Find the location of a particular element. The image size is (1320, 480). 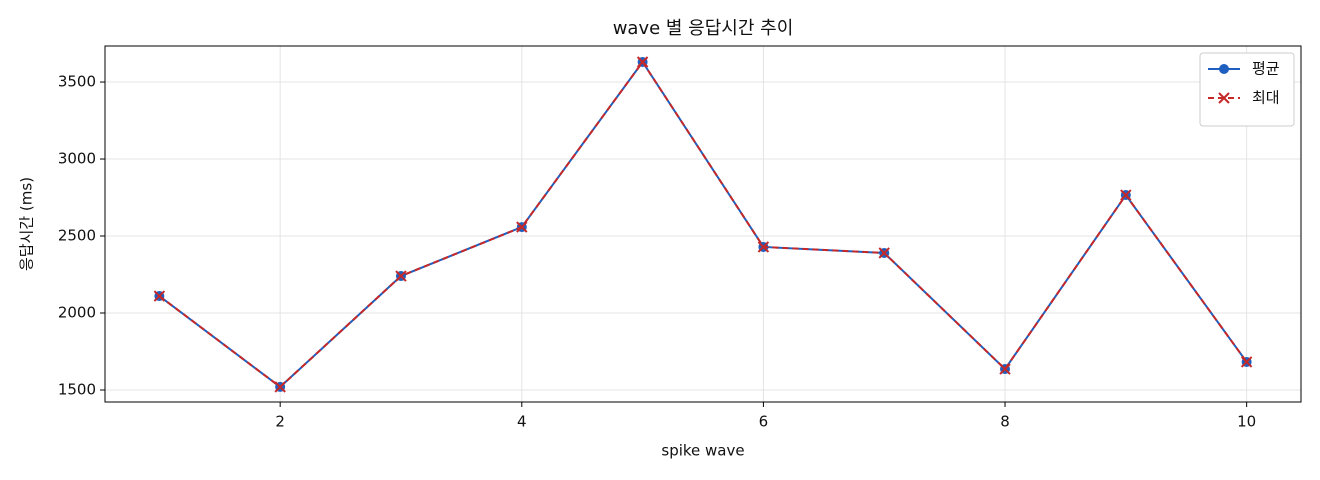

legend-label: 평균 is located at coordinates (1266, 69).